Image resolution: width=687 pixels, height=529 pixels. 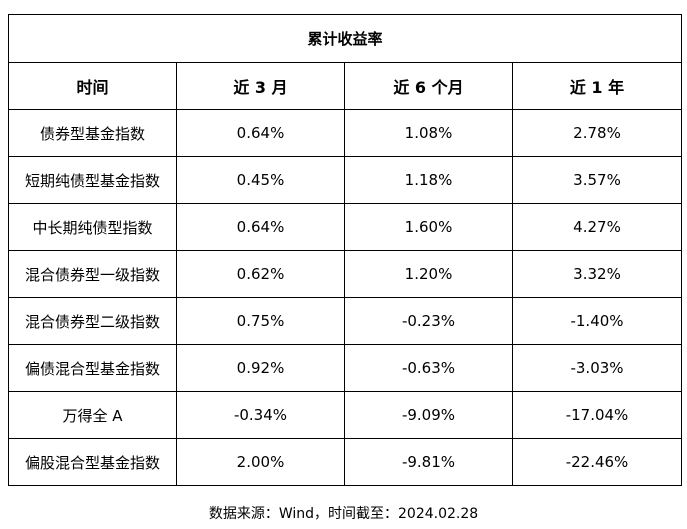 What do you see at coordinates (92, 133) in the screenshot?
I see `row-label: 债券型基金指数` at bounding box center [92, 133].